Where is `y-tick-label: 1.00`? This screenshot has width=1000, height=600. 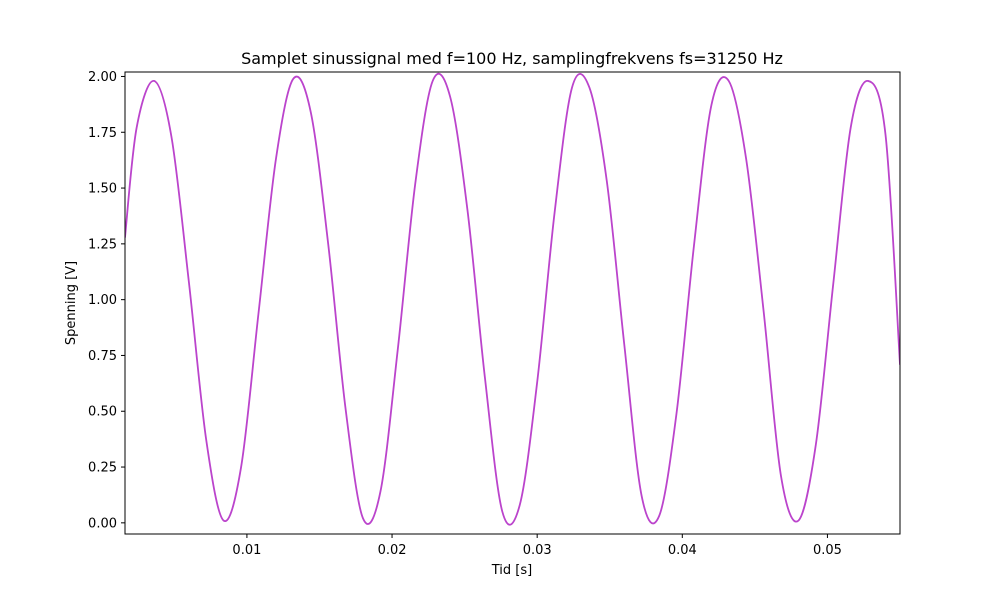
y-tick-label: 1.00 is located at coordinates (102, 300).